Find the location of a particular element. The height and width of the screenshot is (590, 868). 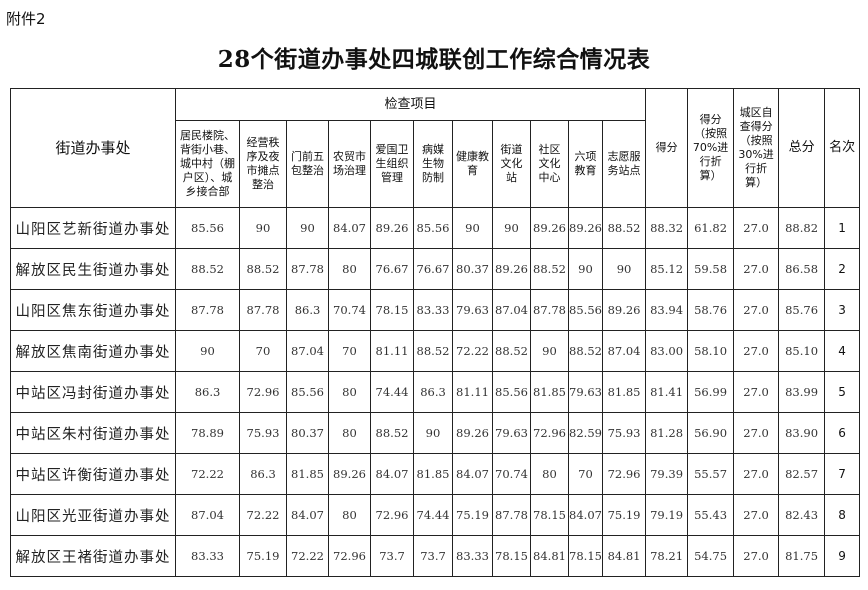

office-name: 中站区朱村街道办事处 is located at coordinates (93, 433).